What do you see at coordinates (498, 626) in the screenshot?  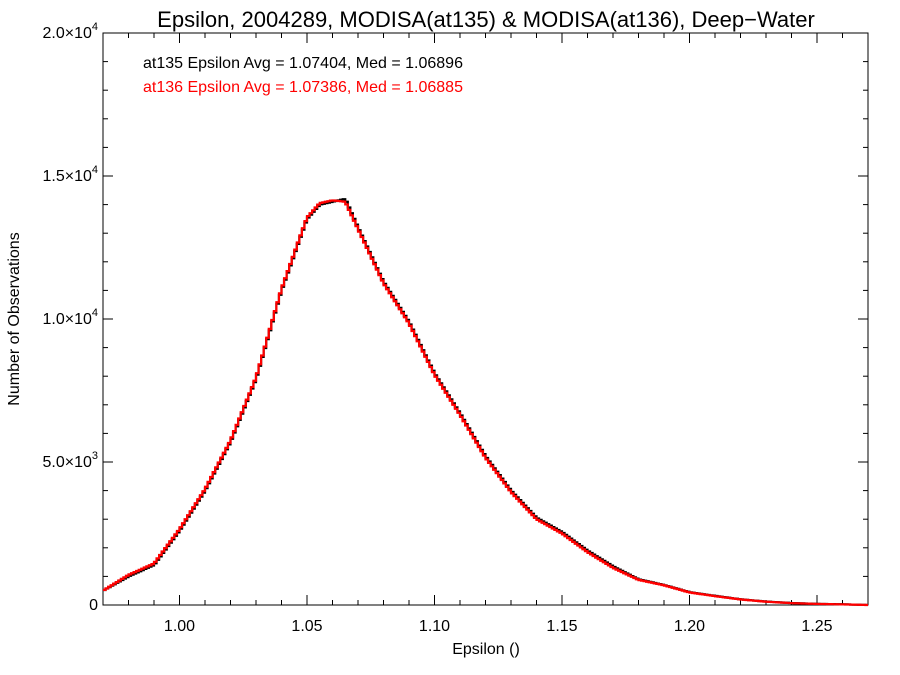 I see `x-tick-labels: 1.00 1.05 1.10 1.15 1.20 1.25` at bounding box center [498, 626].